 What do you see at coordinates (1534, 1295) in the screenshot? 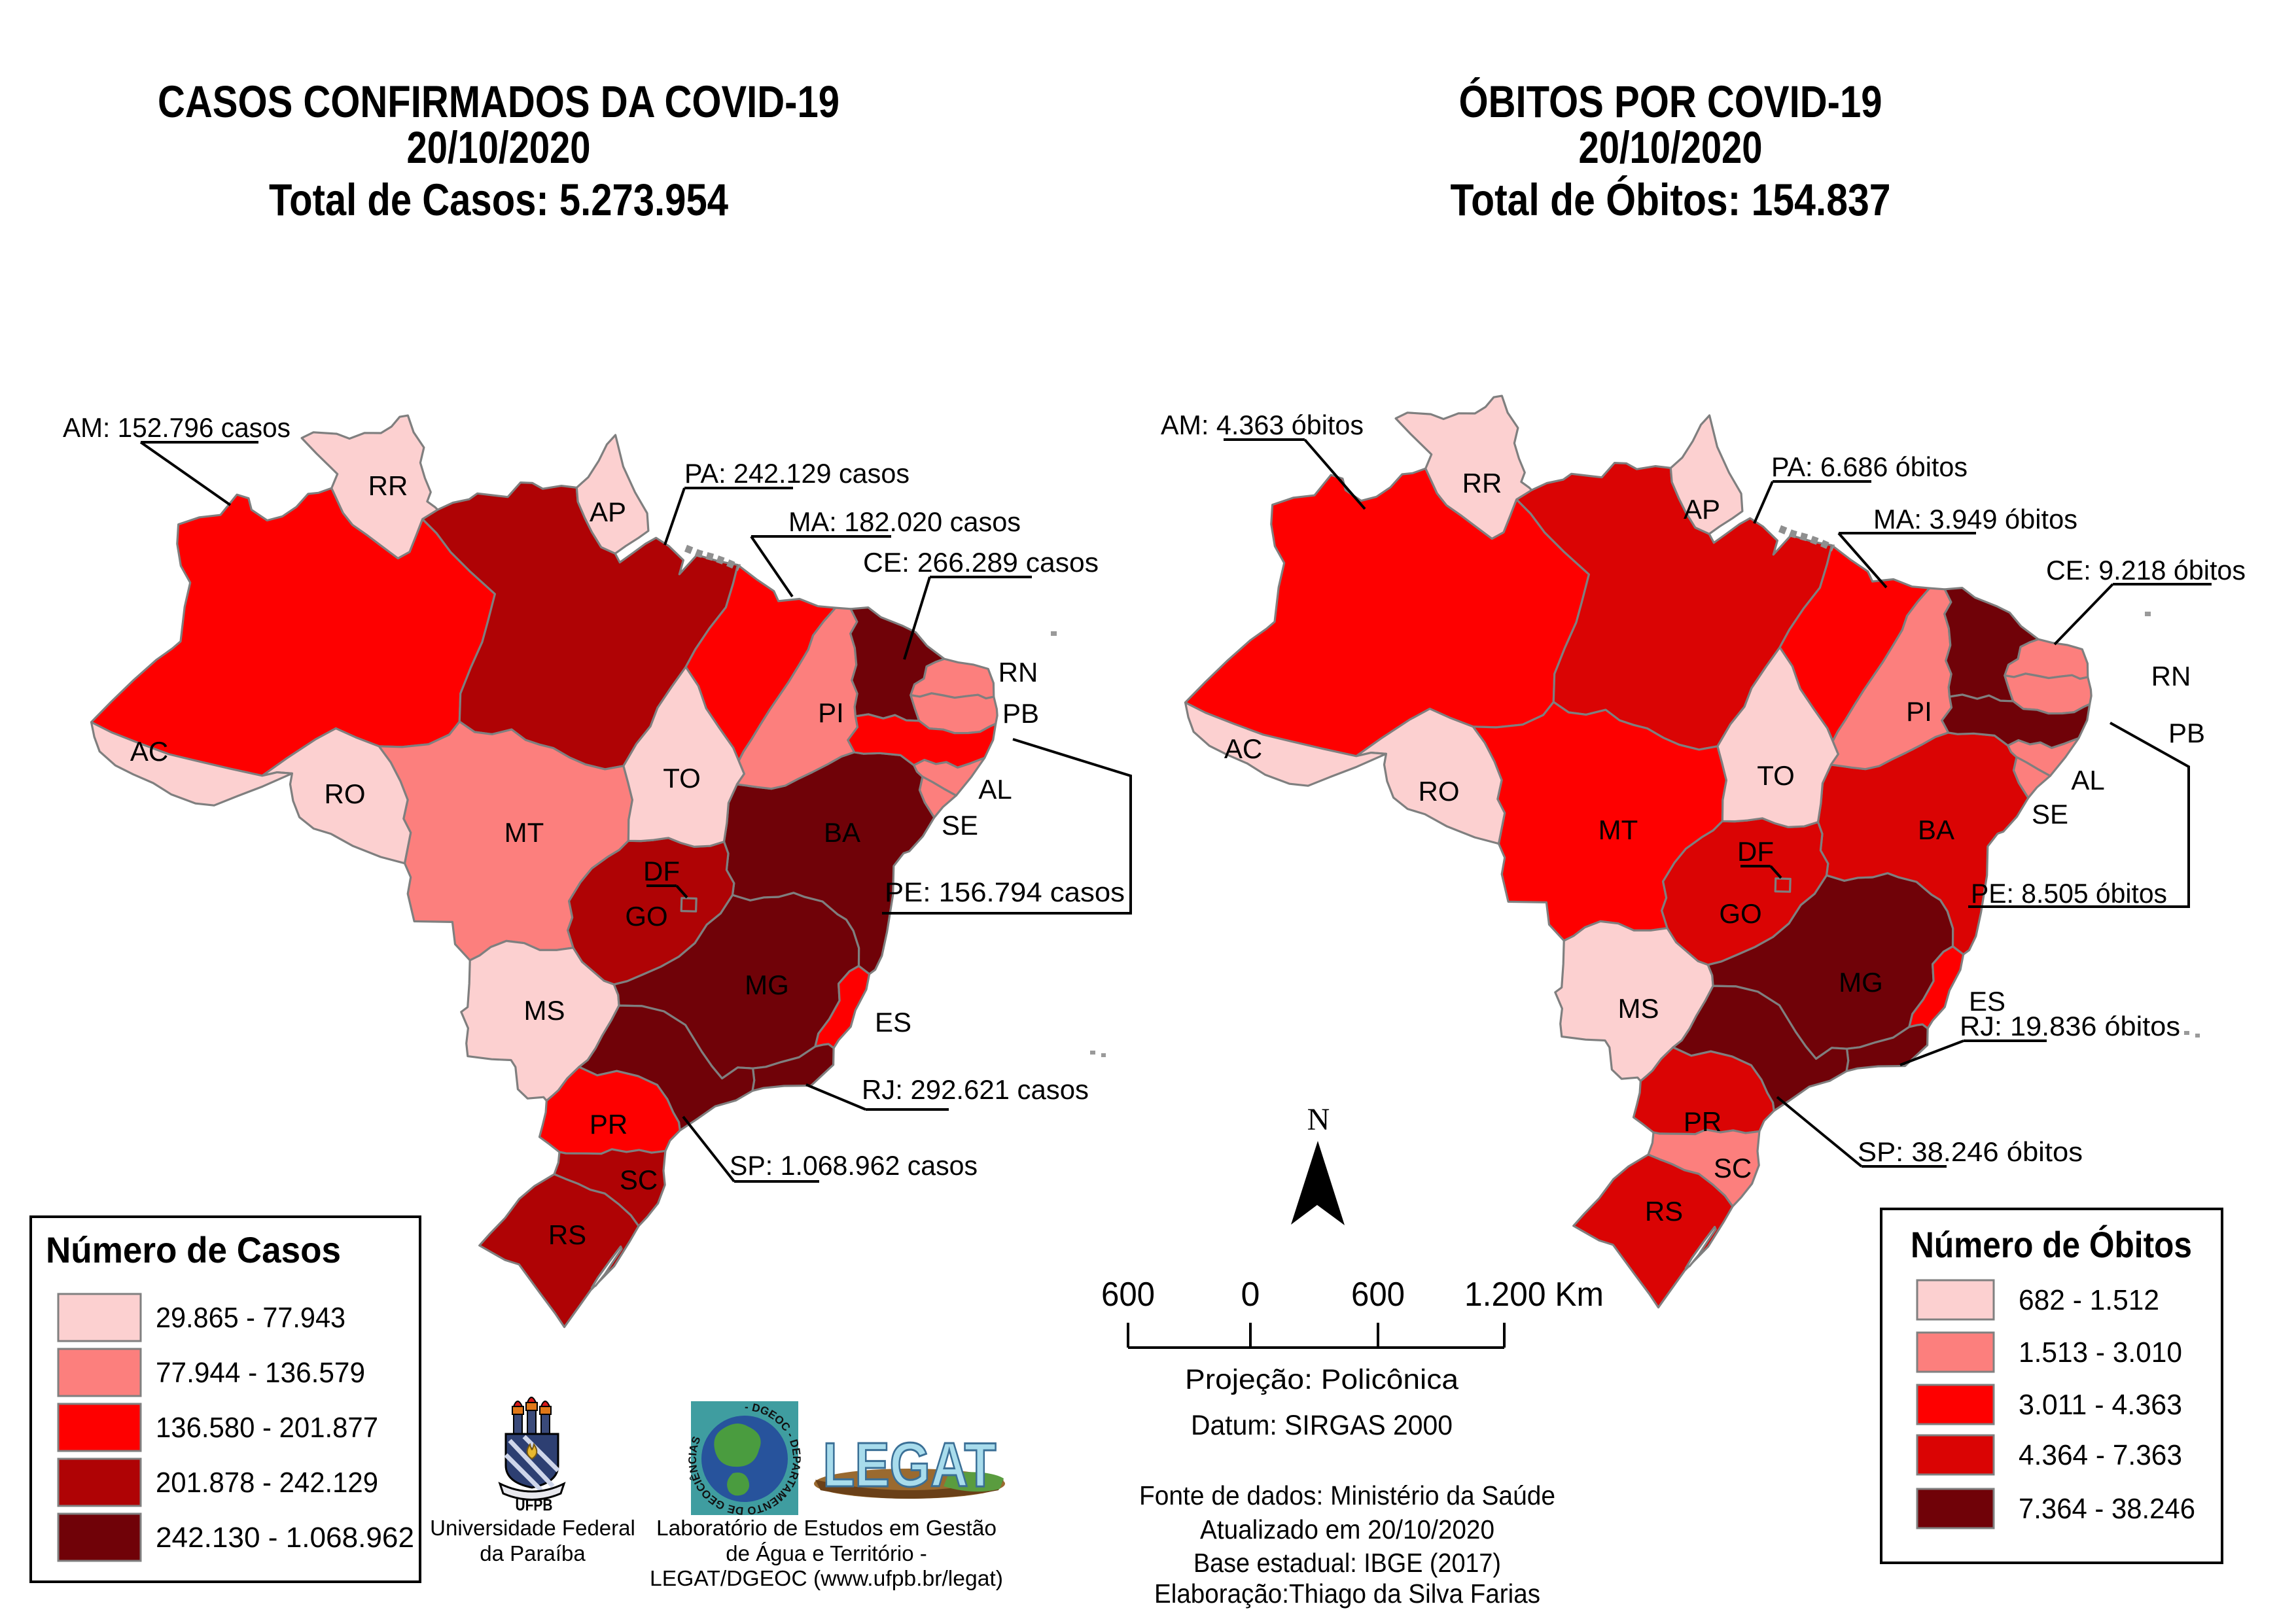
I see `svg-text: 1.200 Km` at bounding box center [1534, 1295].